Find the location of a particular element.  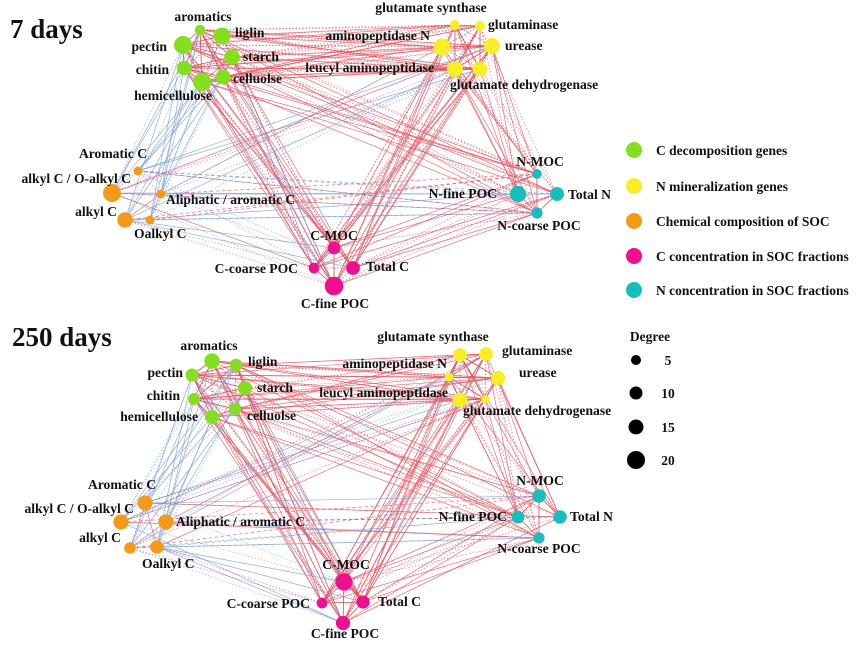

svg-text: Chemical composition of SOC is located at coordinates (743, 221).